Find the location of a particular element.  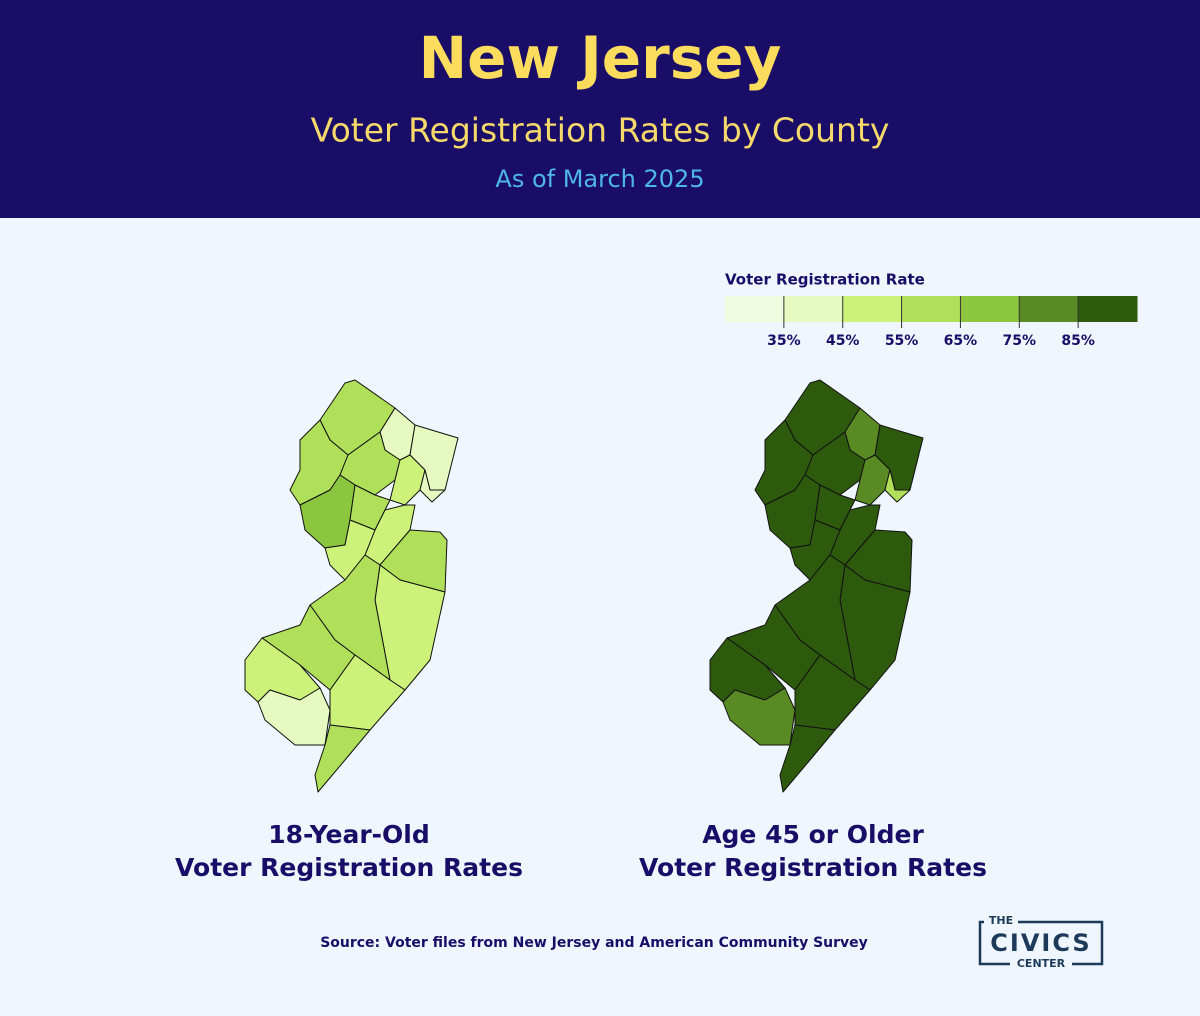

legend: 35% 45% 55% 65% 75% 85% is located at coordinates (931, 322).